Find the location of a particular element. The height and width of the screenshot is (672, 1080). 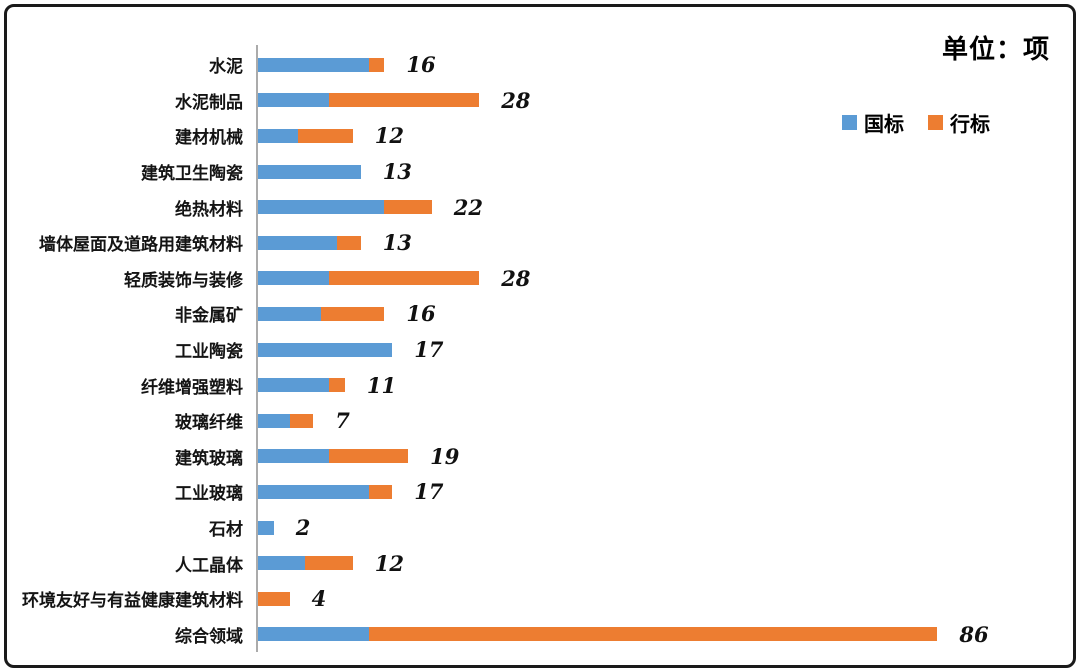

value-label: 7 is located at coordinates (342, 421).